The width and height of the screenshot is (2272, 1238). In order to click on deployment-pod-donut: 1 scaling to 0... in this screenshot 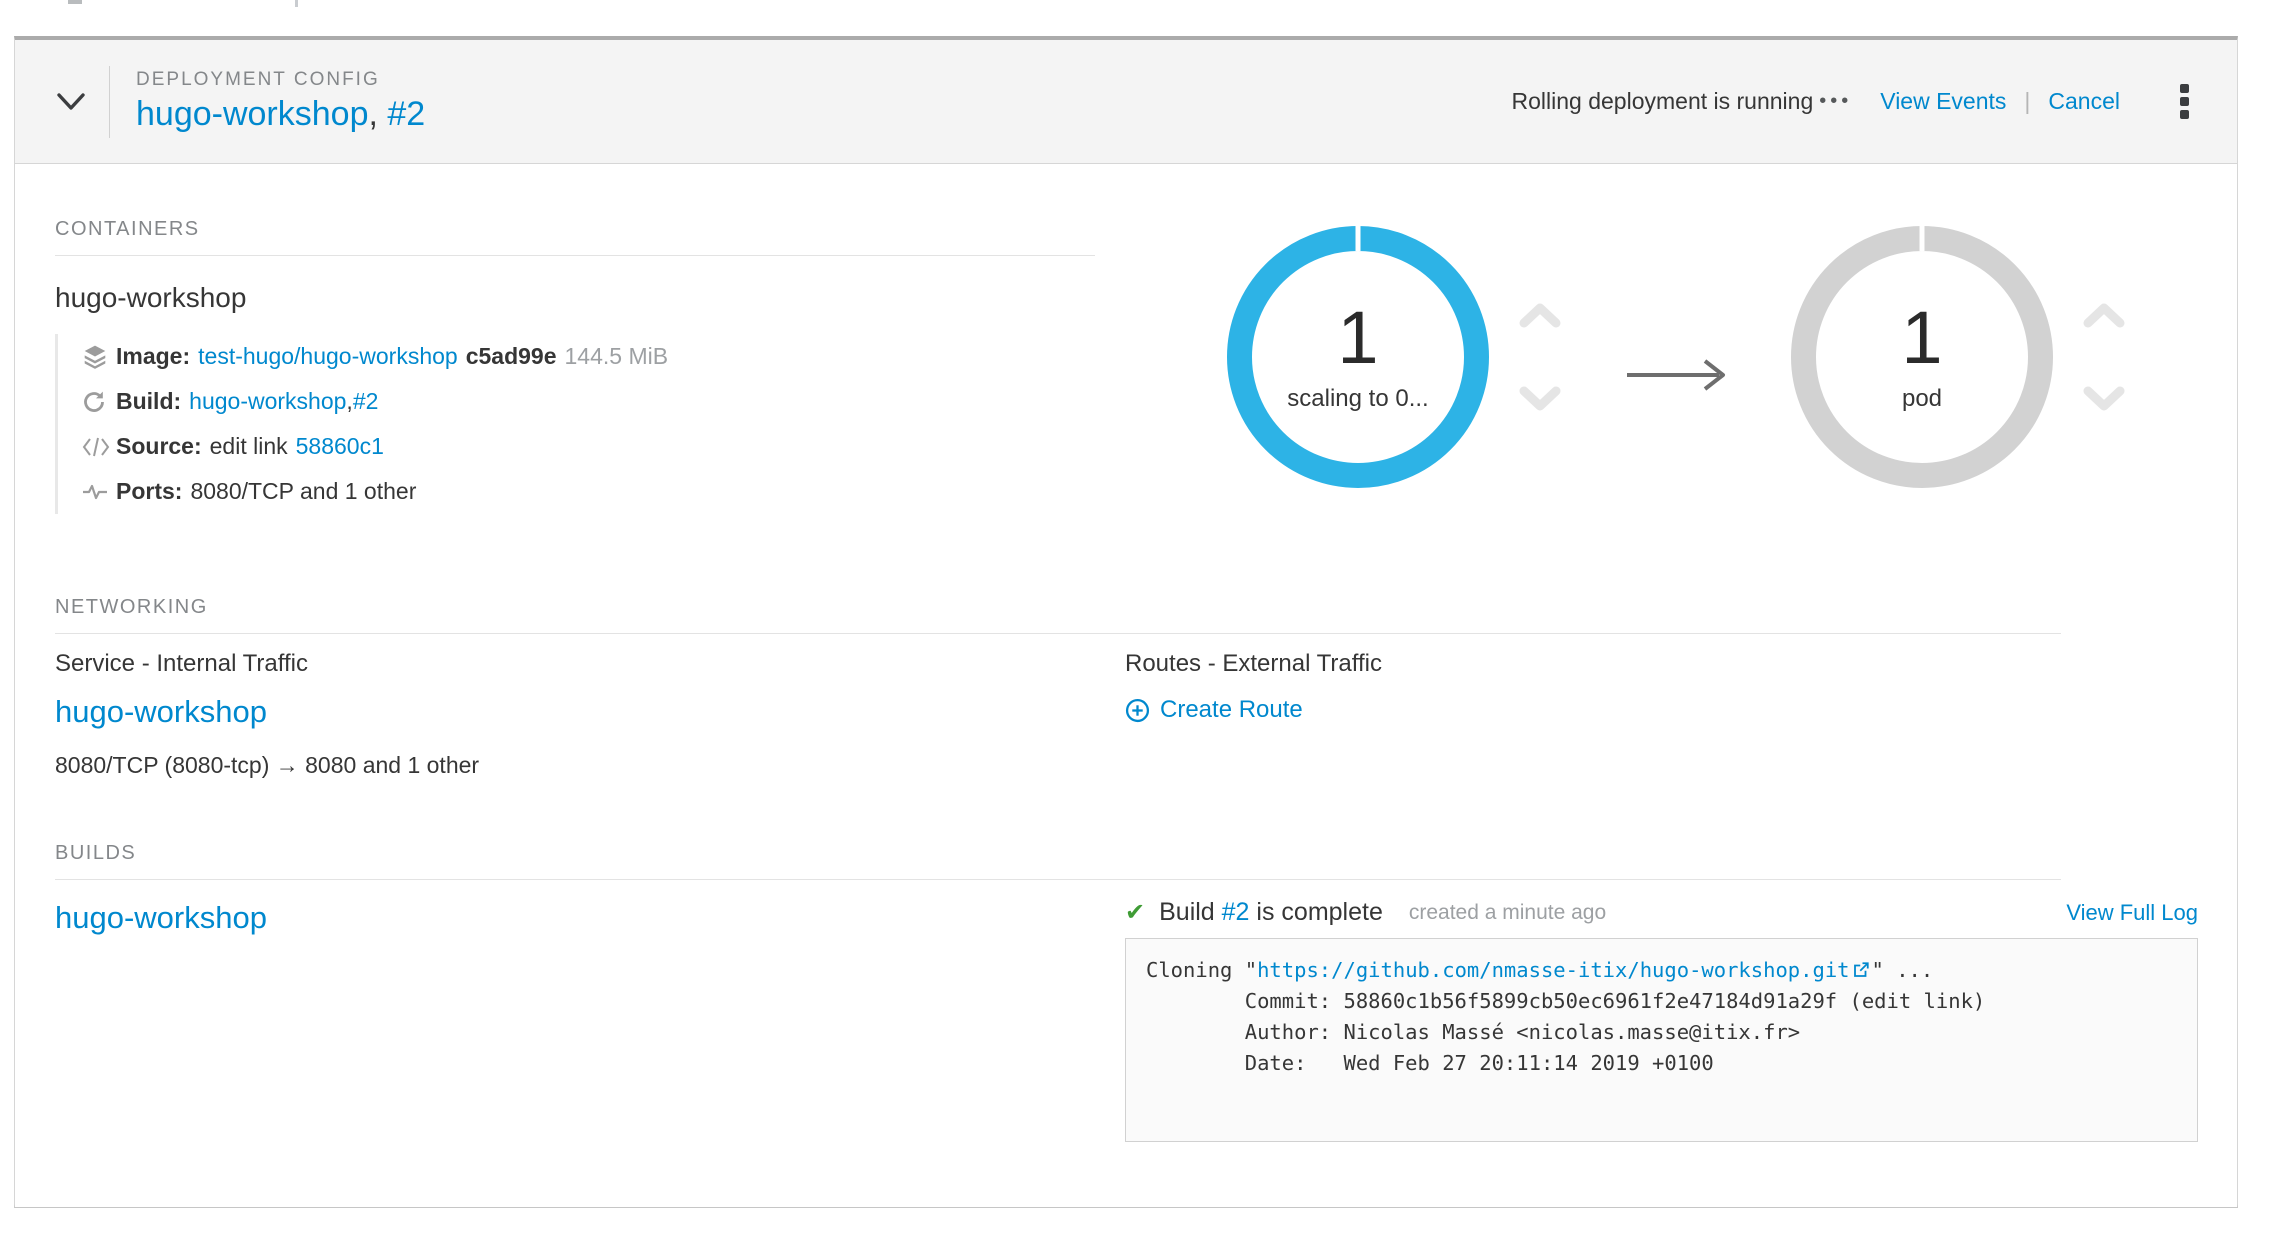, I will do `click(1358, 357)`.